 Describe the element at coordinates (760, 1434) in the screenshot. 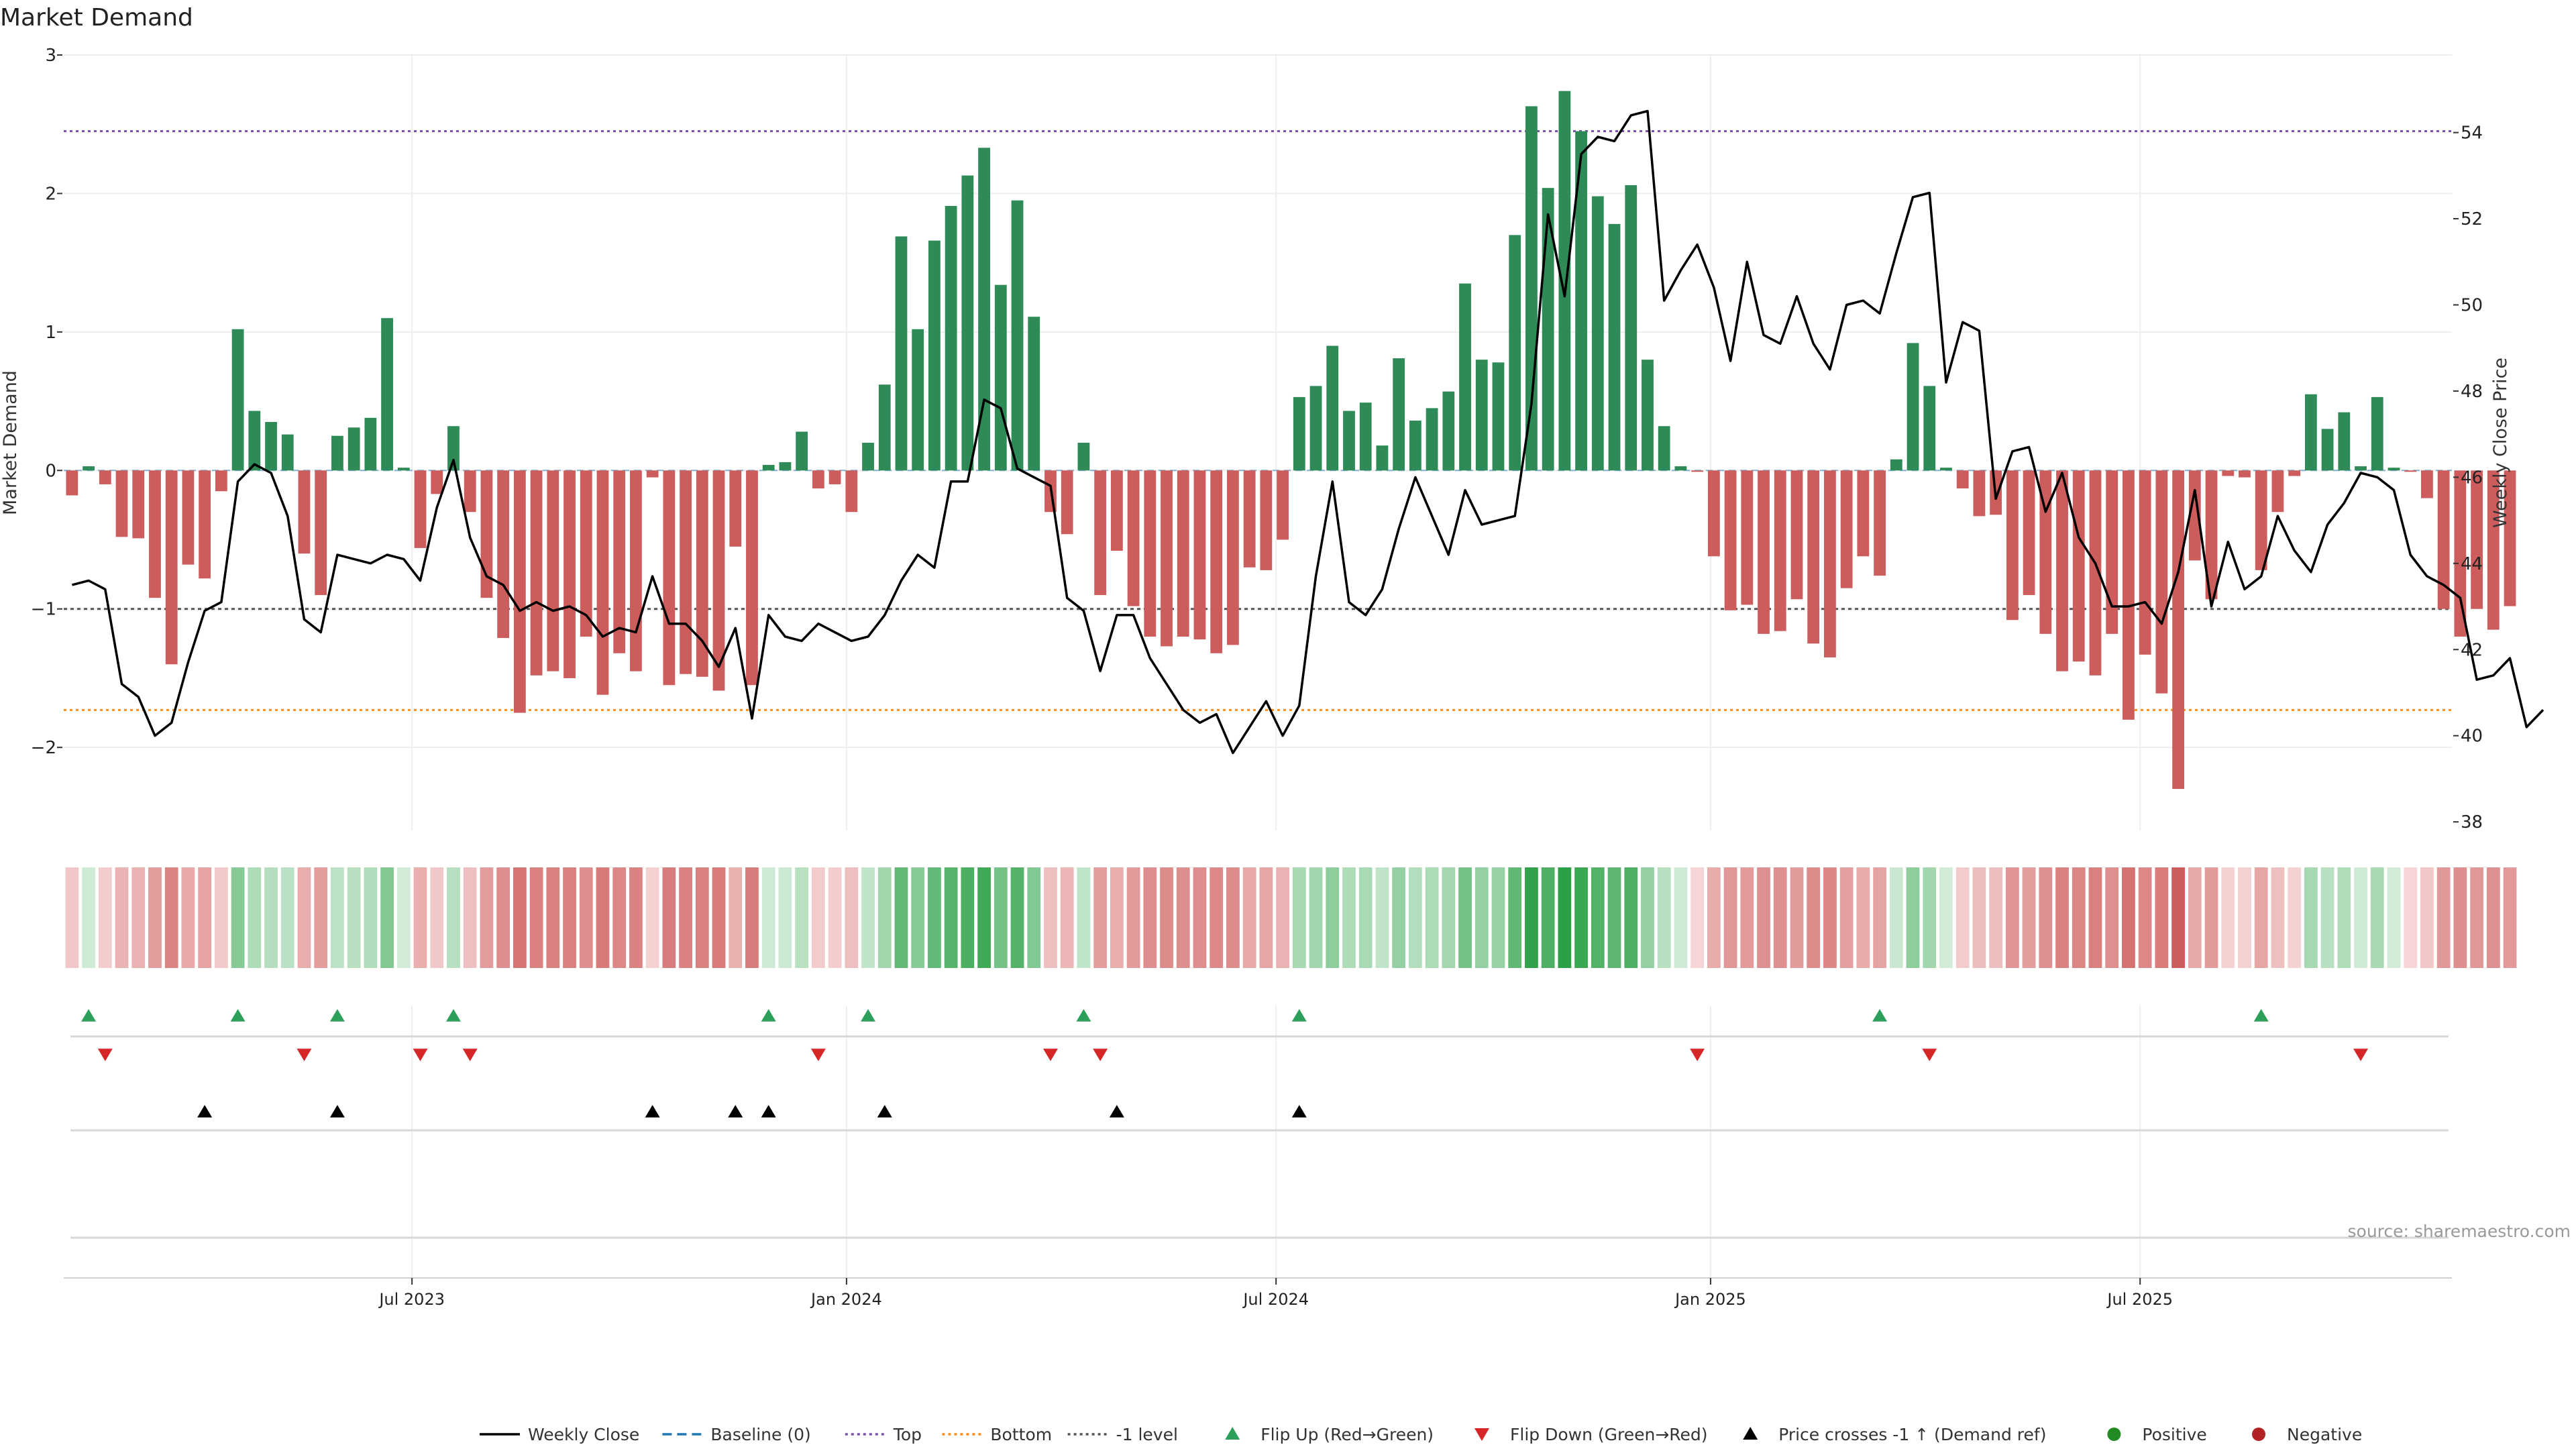

I see `legend-label: Baseline (0)` at that location.